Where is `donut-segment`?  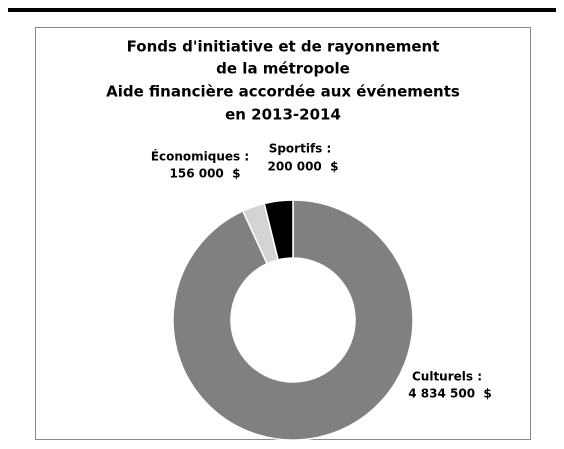
donut-segment is located at coordinates (278, 230).